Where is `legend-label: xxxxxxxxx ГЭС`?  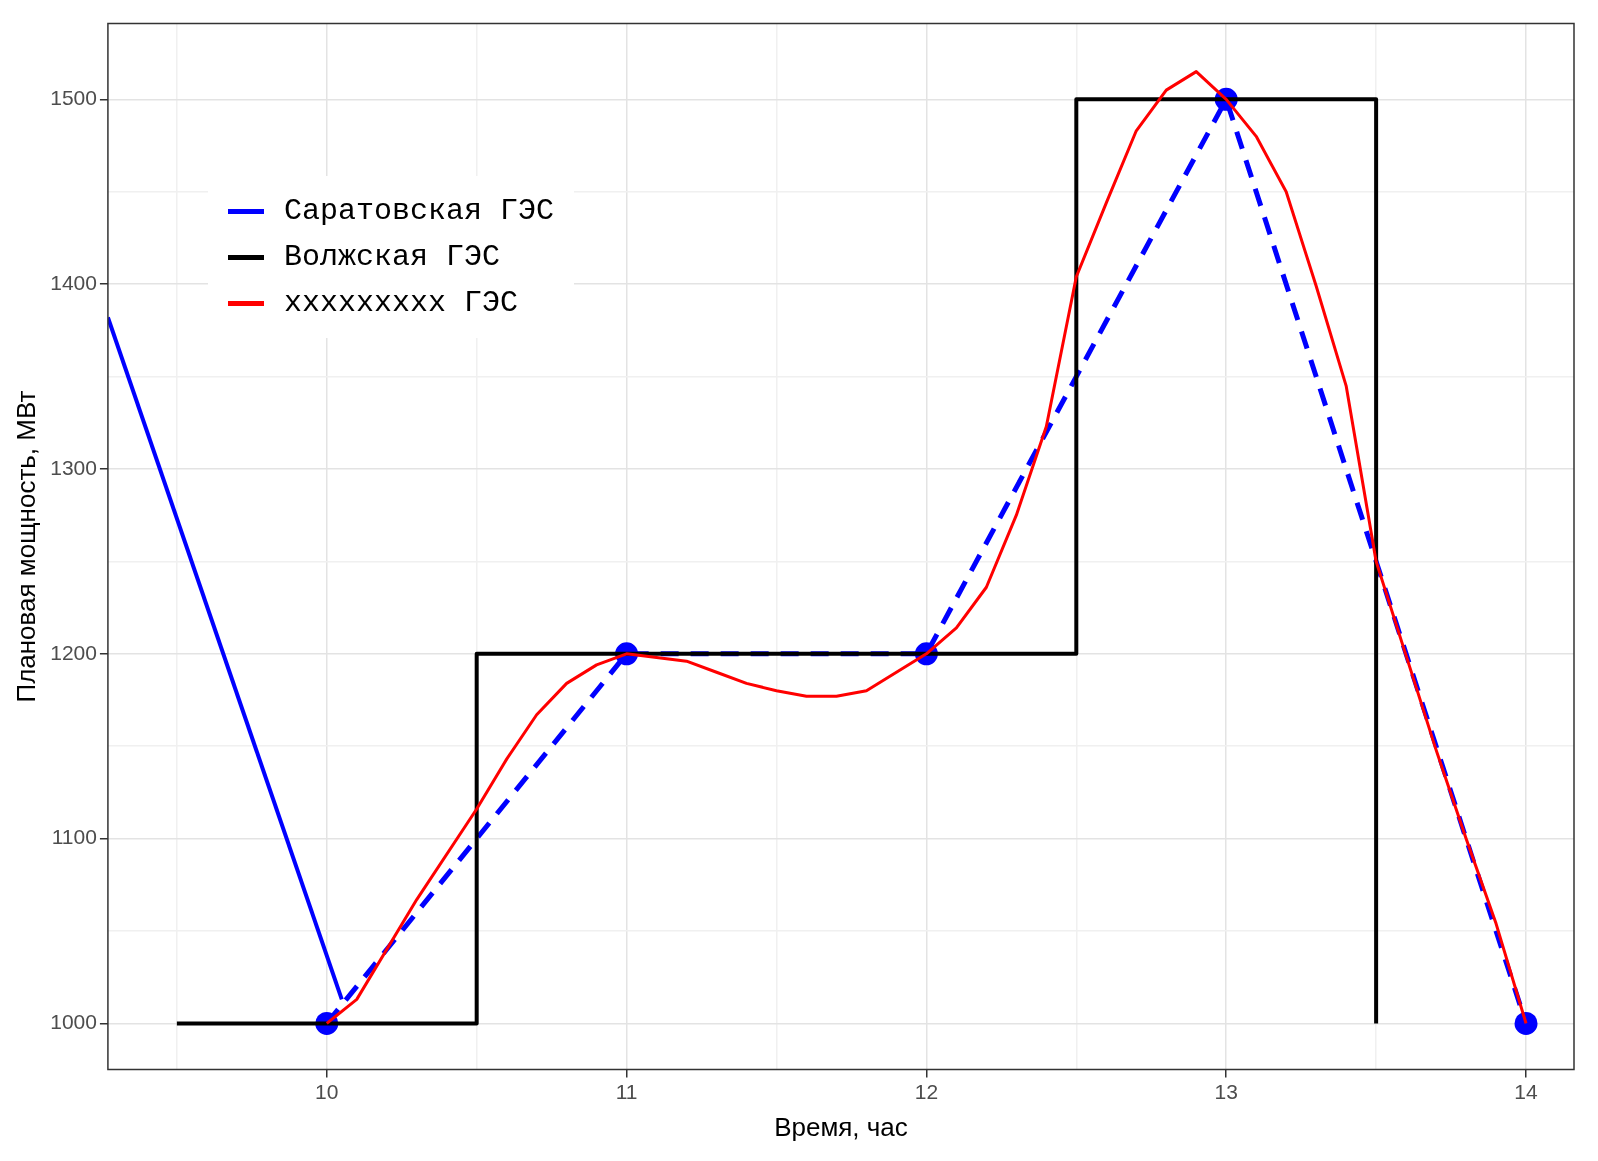 legend-label: xxxxxxxxx ГЭС is located at coordinates (401, 303).